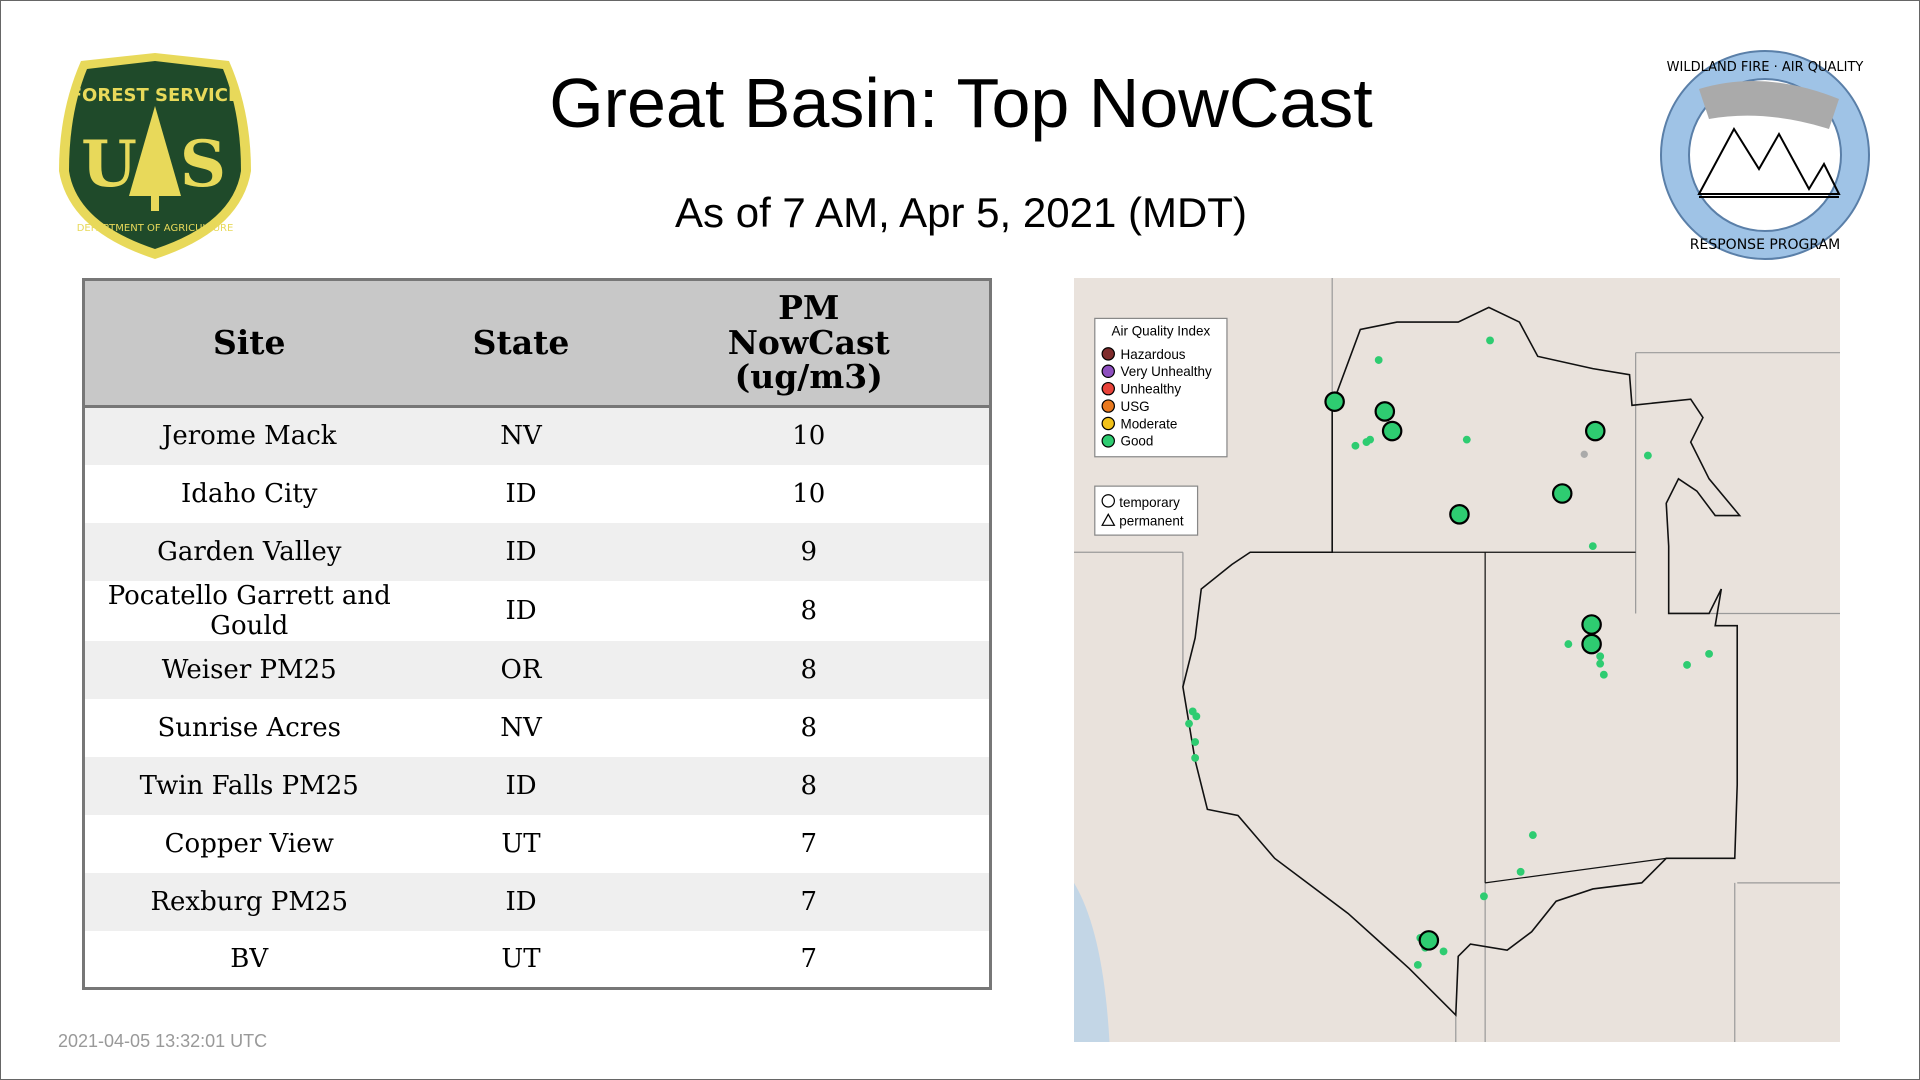 The image size is (1920, 1080). I want to click on table-row: Pocatello Garrett and Gould ID 8, so click(537, 610).